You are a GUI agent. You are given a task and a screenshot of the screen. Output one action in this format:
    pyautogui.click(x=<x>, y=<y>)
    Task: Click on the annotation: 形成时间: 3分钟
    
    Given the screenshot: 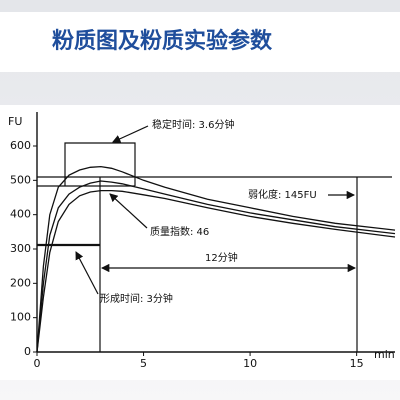 What is the action you would take?
    pyautogui.click(x=136, y=298)
    